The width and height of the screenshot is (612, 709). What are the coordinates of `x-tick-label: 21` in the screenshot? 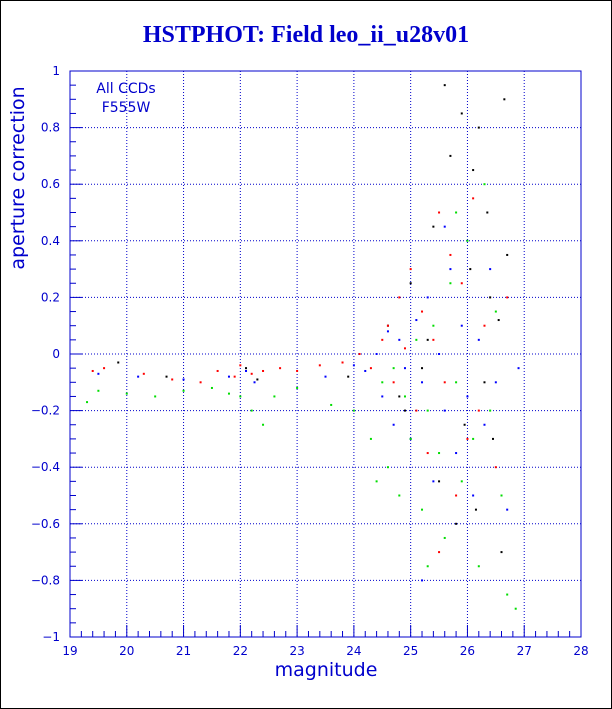 It's located at (183, 651).